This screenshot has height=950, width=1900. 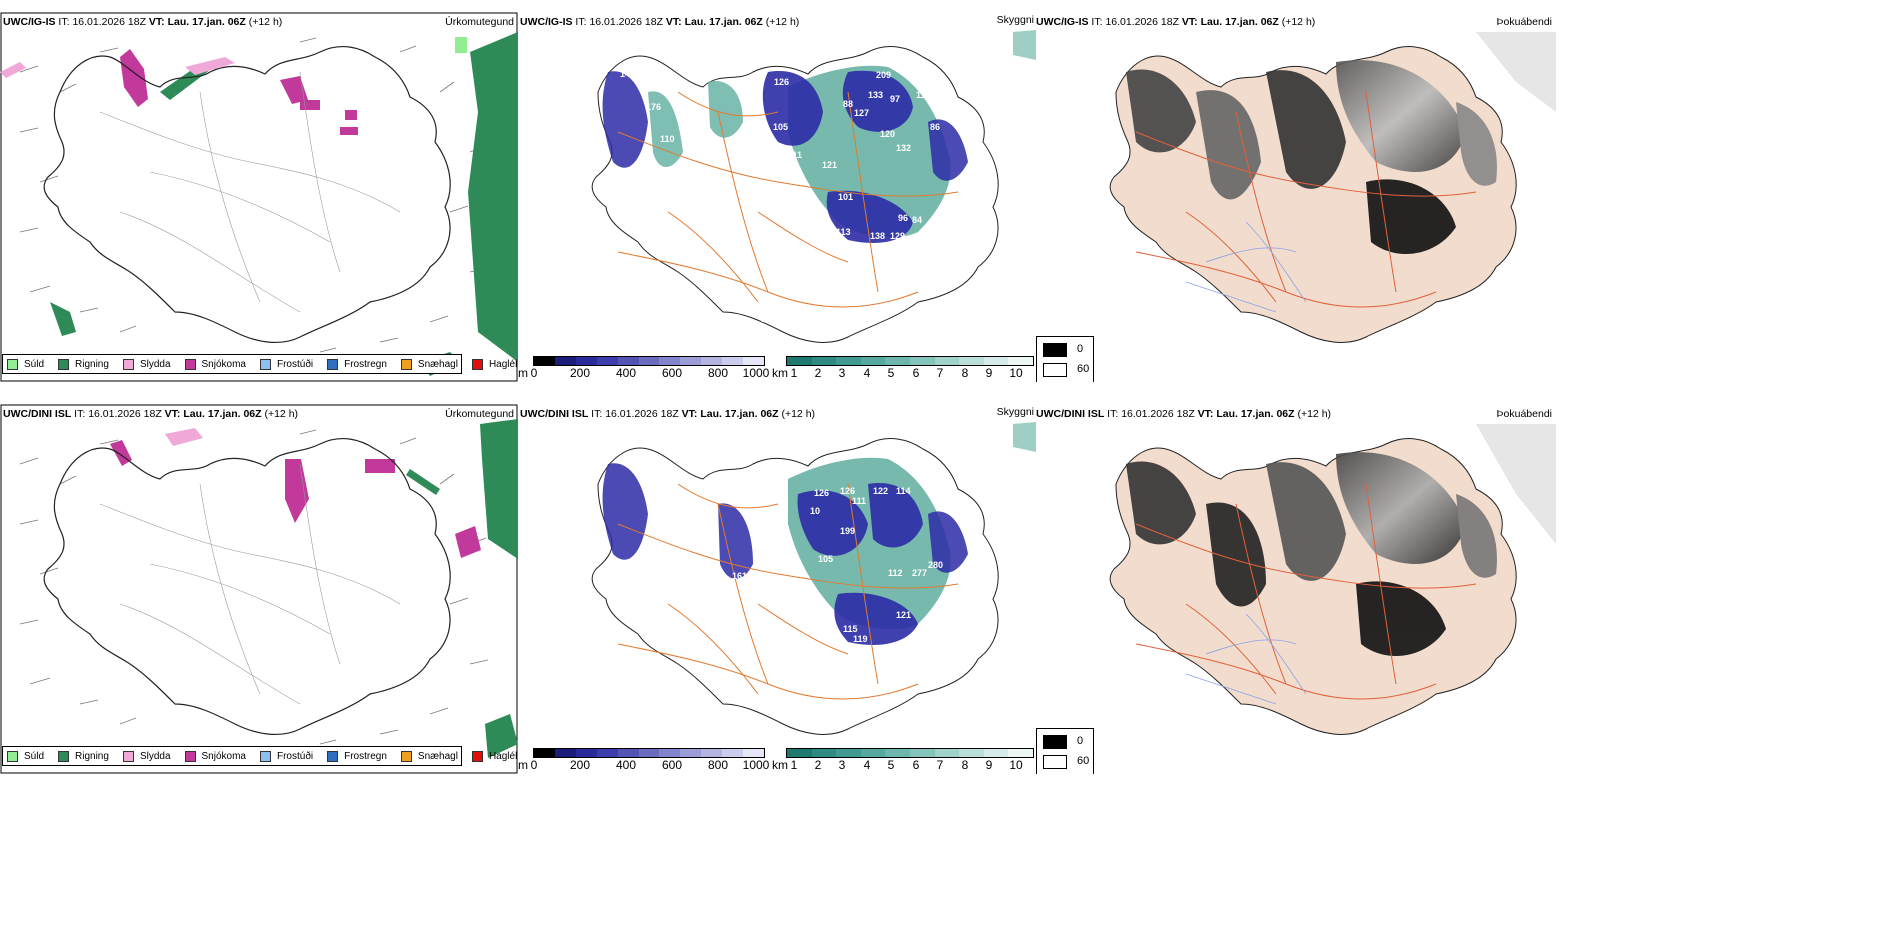 What do you see at coordinates (357, 364) in the screenshot?
I see `legend-item: Frostregn` at bounding box center [357, 364].